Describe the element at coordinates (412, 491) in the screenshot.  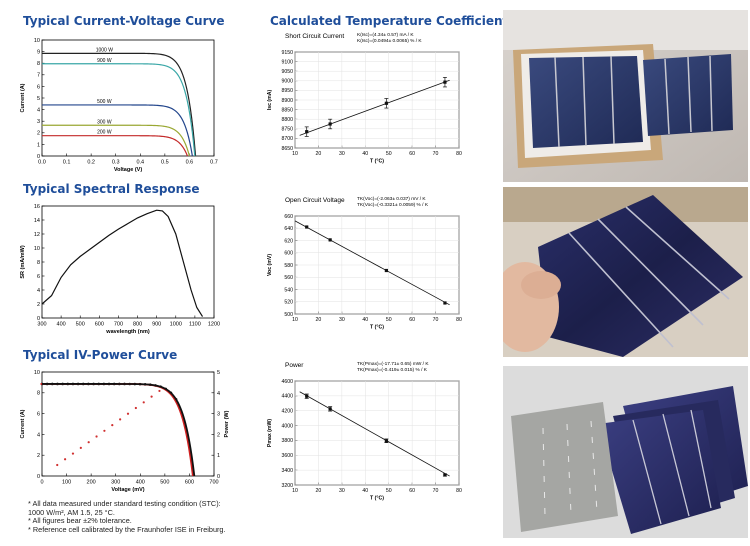
I see `x-tick-label: 60` at that location.